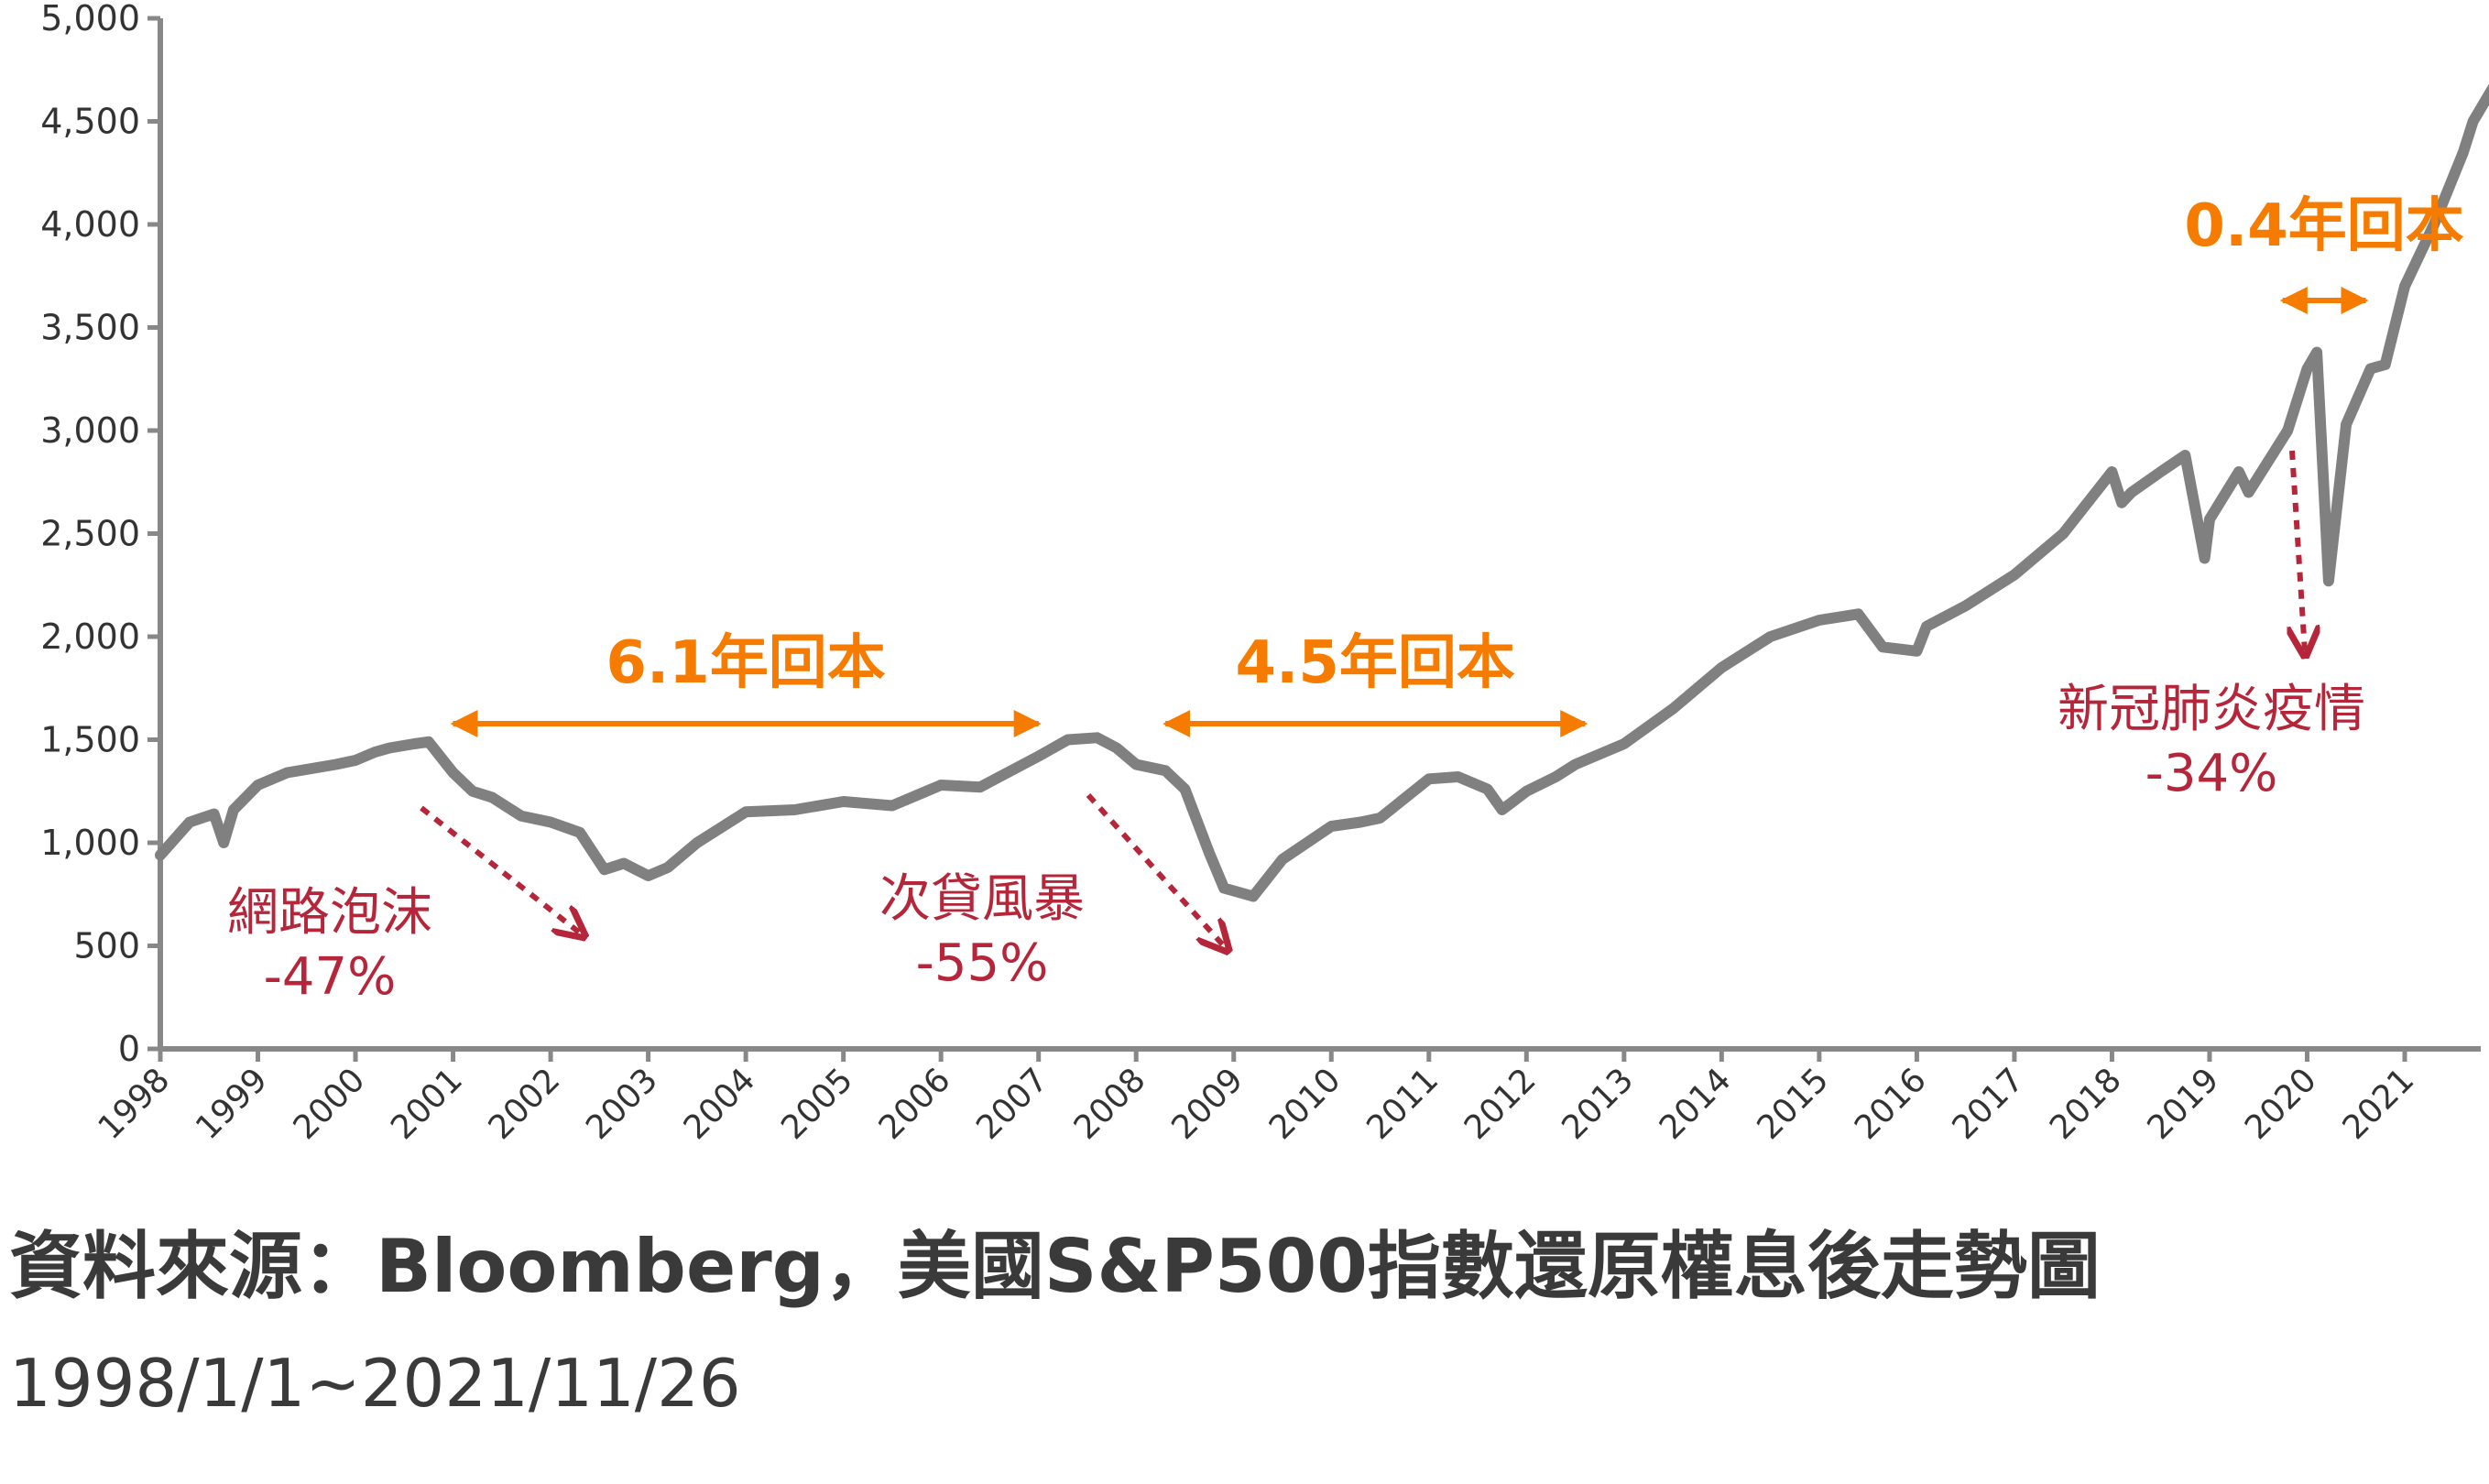  What do you see at coordinates (232, 1104) in the screenshot?
I see `x-tick-label: 1999` at bounding box center [232, 1104].